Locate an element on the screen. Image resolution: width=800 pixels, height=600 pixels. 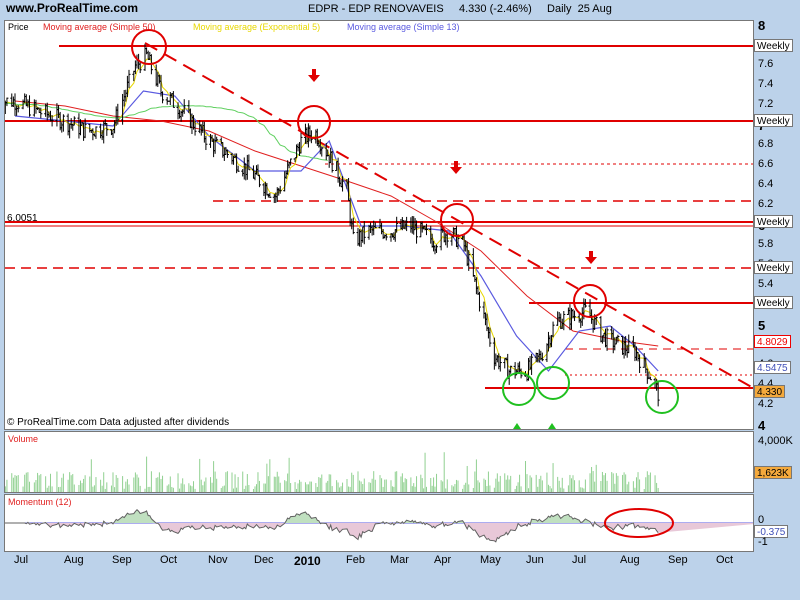
momentum-positive-area is located at coordinates (379, 516).